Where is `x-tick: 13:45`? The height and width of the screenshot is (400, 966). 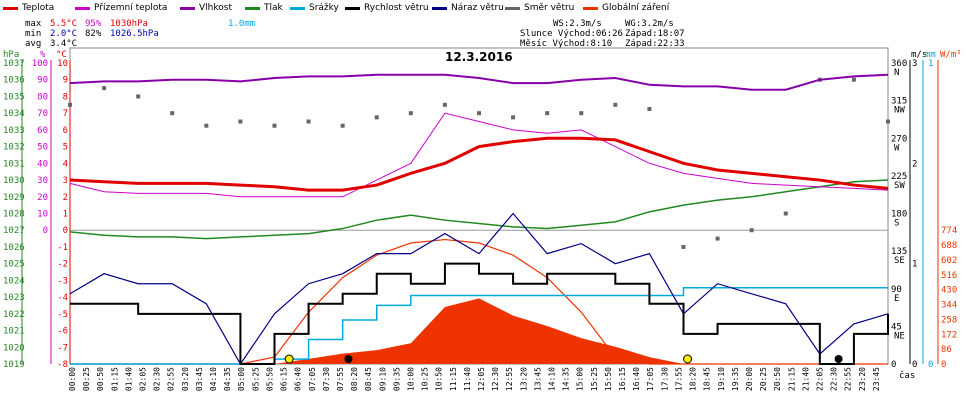 x-tick: 13:45 is located at coordinates (537, 379).